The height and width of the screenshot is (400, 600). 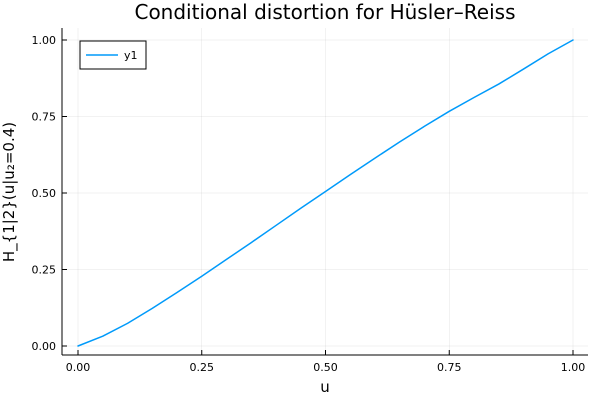 I want to click on x-tick-label: 1.00, so click(x=573, y=367).